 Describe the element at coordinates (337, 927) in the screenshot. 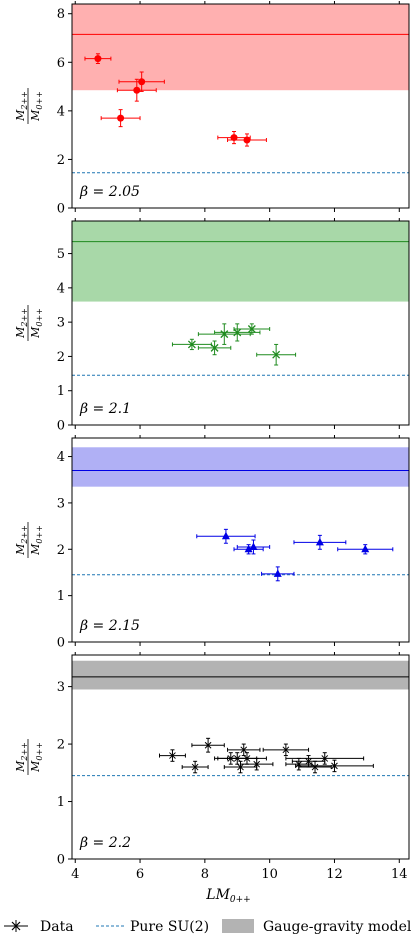

I see `legend-model-label: Gauge-gravity model` at that location.